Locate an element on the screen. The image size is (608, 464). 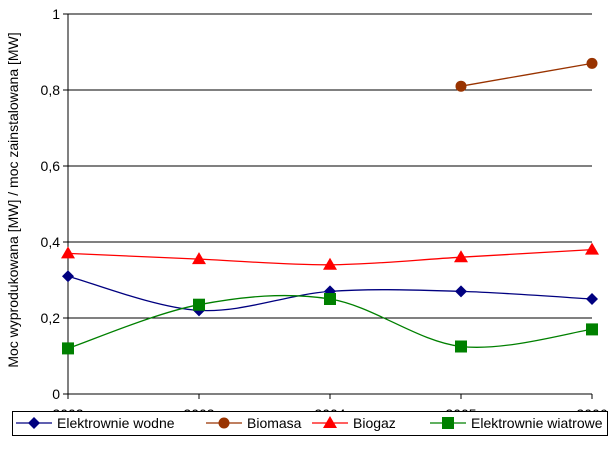
legend-box is located at coordinates (310, 423).